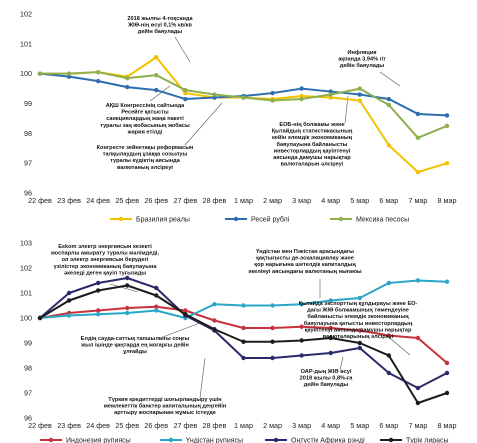 This screenshot has height=443, width=477. I want to click on legend-item: Ресей рублі, so click(257, 220).